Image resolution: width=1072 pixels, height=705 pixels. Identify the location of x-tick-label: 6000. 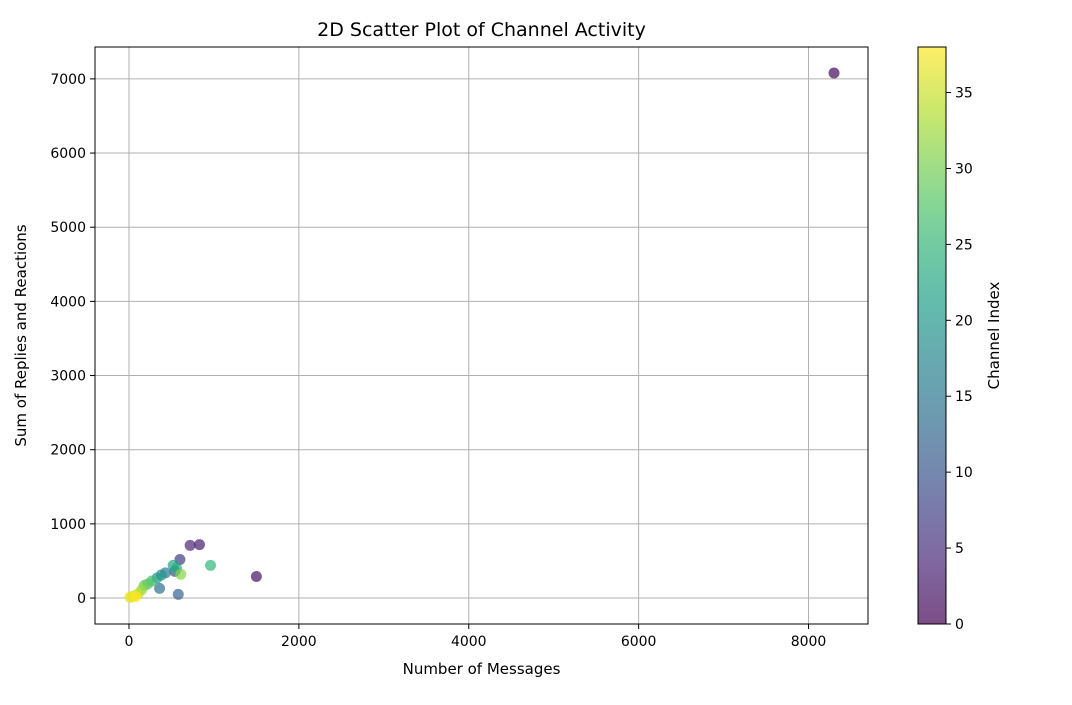
(639, 642).